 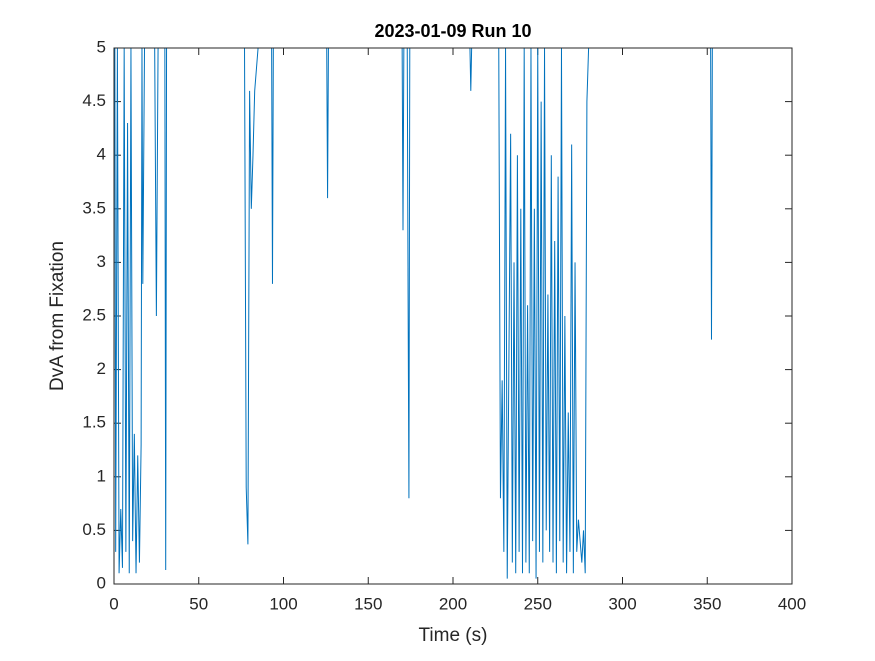 What do you see at coordinates (283, 603) in the screenshot?
I see `x-tick-label: 100` at bounding box center [283, 603].